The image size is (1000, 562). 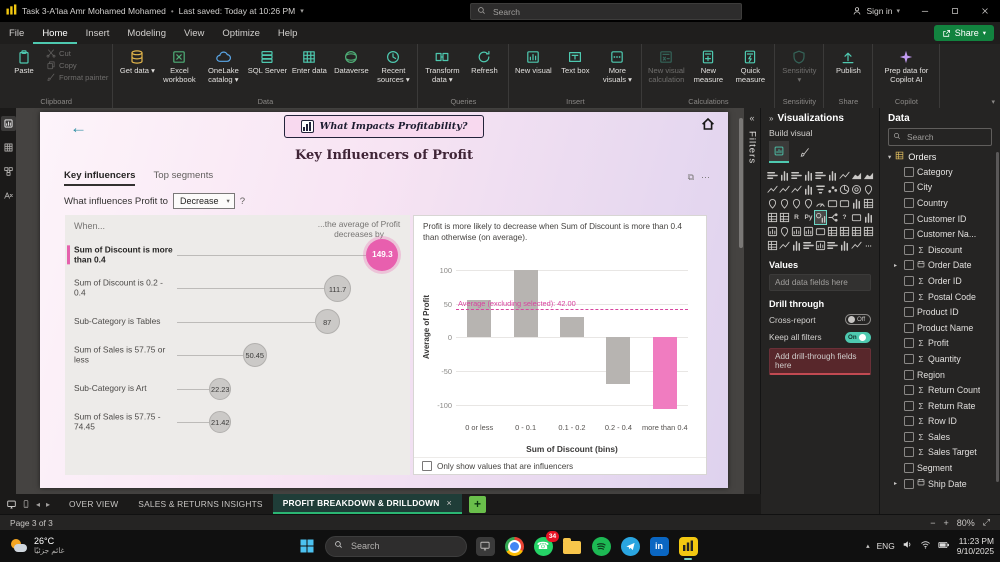 I want to click on cross-report-toggle: Off, so click(x=858, y=319).